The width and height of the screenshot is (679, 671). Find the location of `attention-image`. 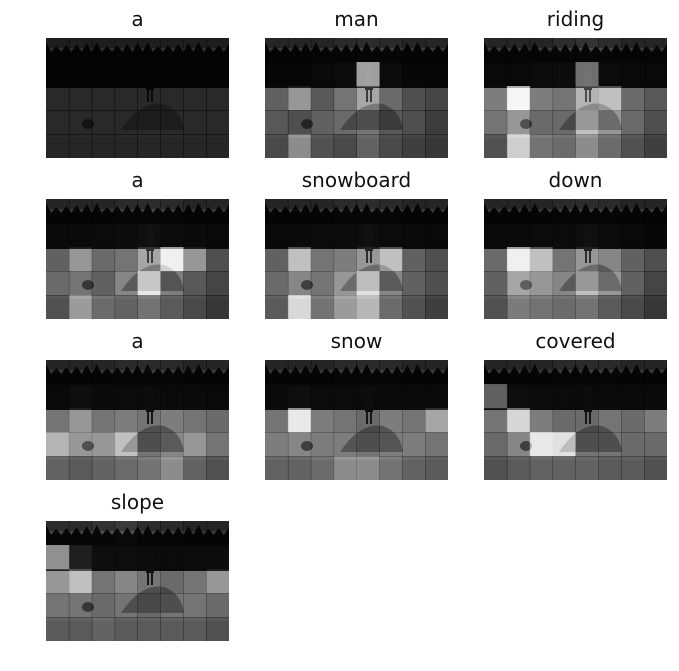

attention-image is located at coordinates (575, 259).